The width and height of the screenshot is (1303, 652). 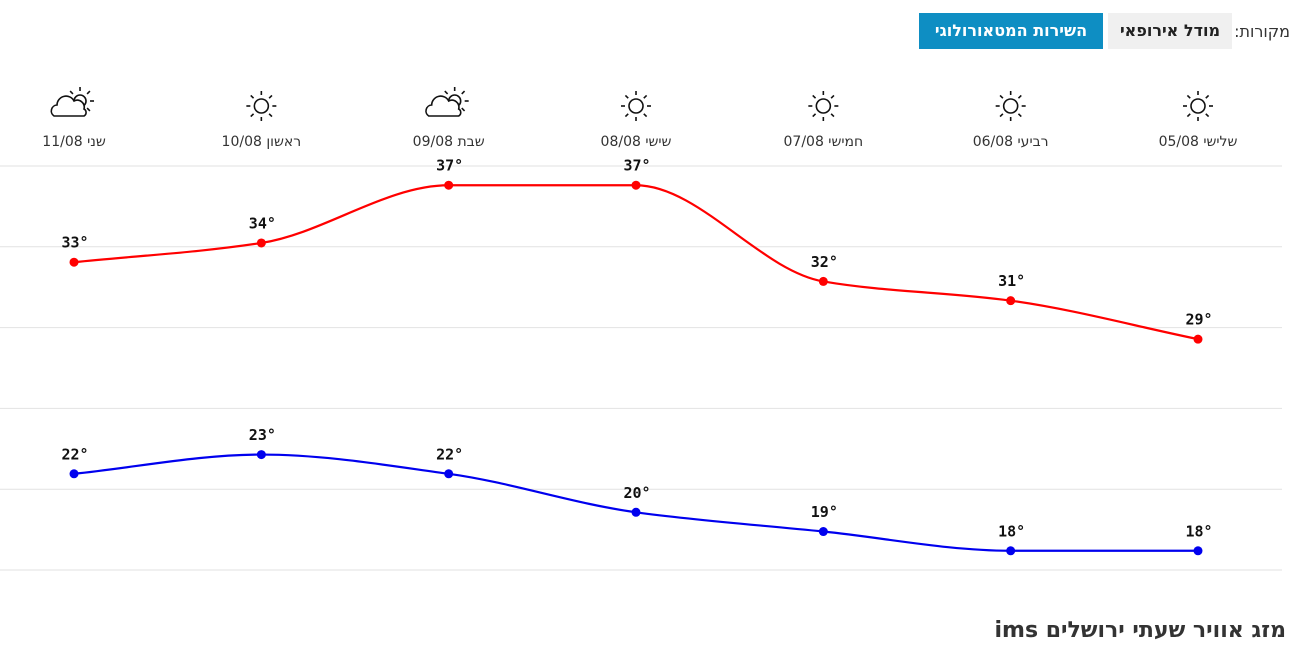 What do you see at coordinates (1011, 281) in the screenshot?
I see `value-label: 31°` at bounding box center [1011, 281].